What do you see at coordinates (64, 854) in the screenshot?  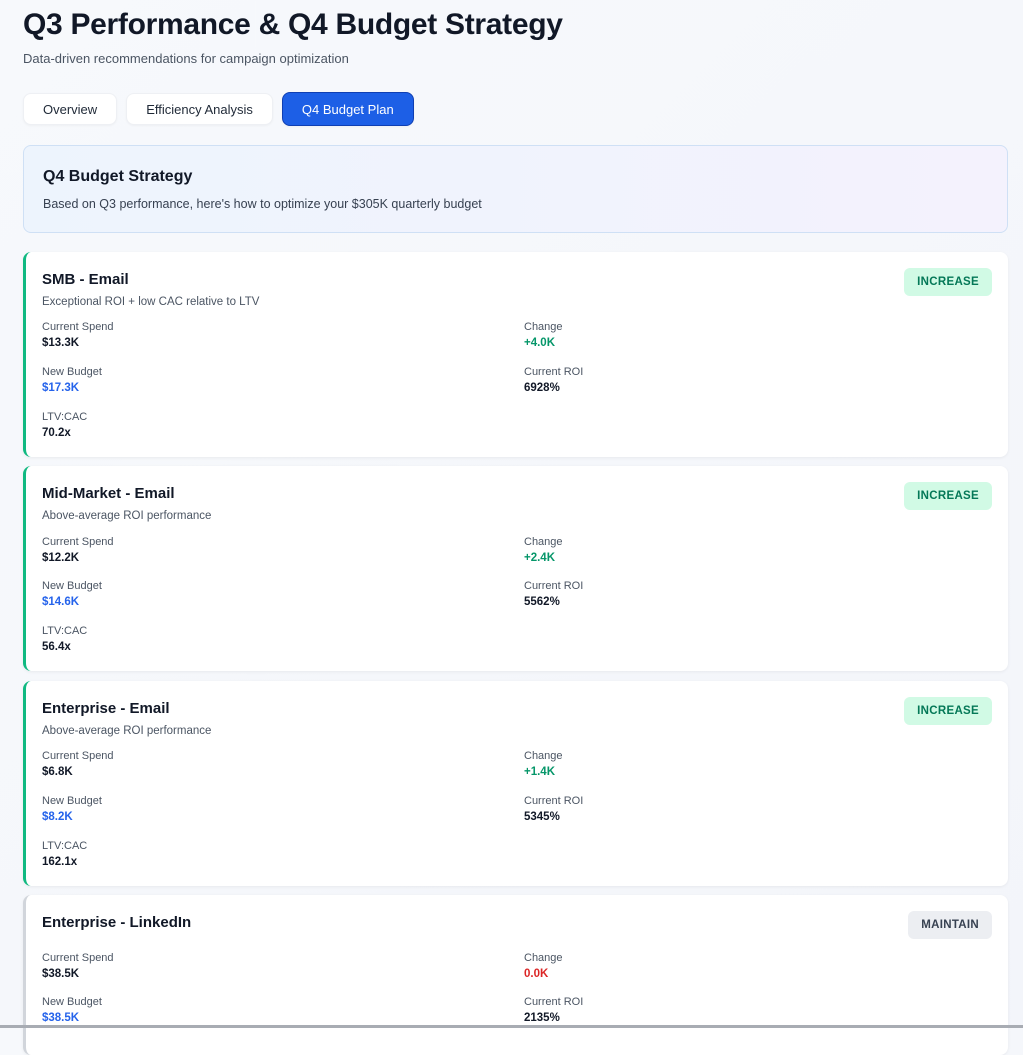 I see `metric-ltv-cac: LTV:CAC 162.1x` at bounding box center [64, 854].